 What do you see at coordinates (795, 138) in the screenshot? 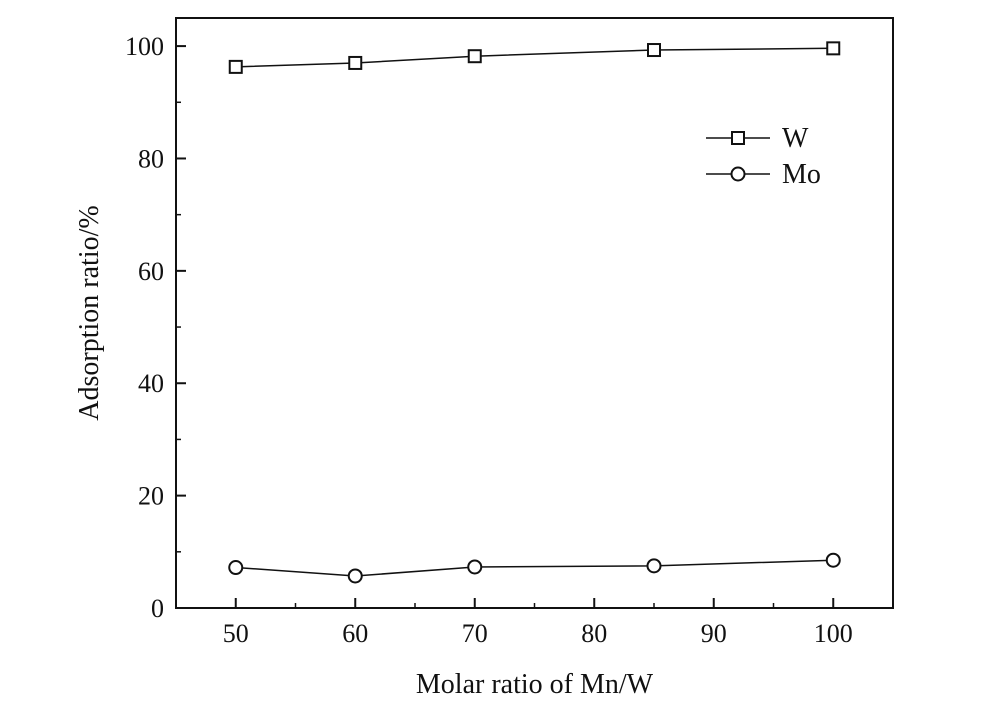
I see `legend-label-w: W` at bounding box center [795, 138].